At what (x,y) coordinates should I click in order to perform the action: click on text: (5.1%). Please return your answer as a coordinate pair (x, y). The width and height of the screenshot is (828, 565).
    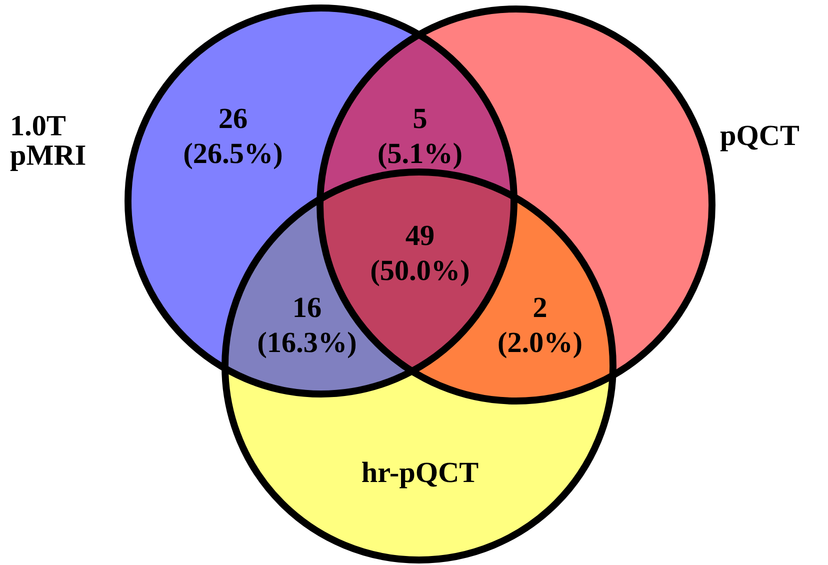
    Looking at the image, I should click on (420, 156).